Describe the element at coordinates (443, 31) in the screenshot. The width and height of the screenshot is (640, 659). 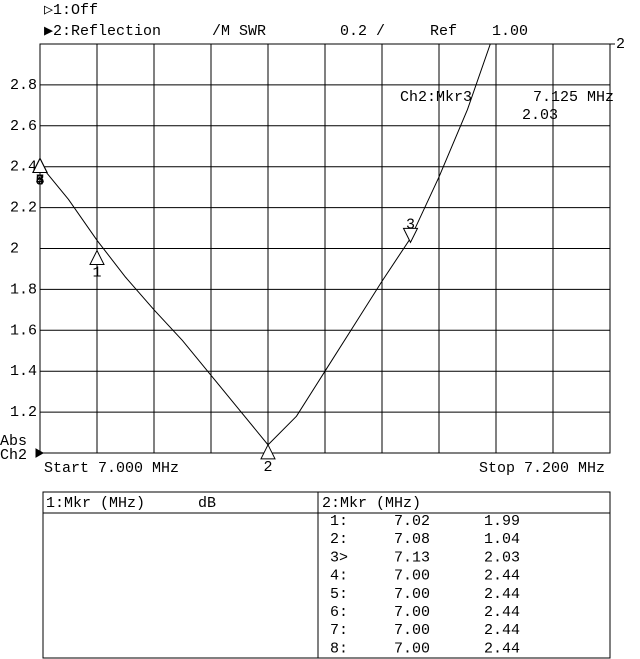
I see `header-ref-label: Ref` at that location.